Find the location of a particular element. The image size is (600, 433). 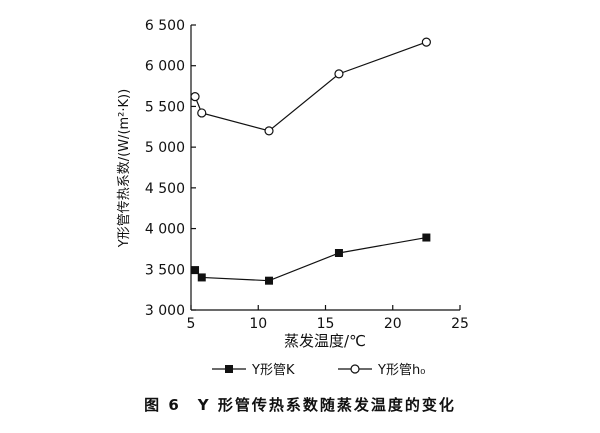

x-tick-label: 5 is located at coordinates (191, 324).